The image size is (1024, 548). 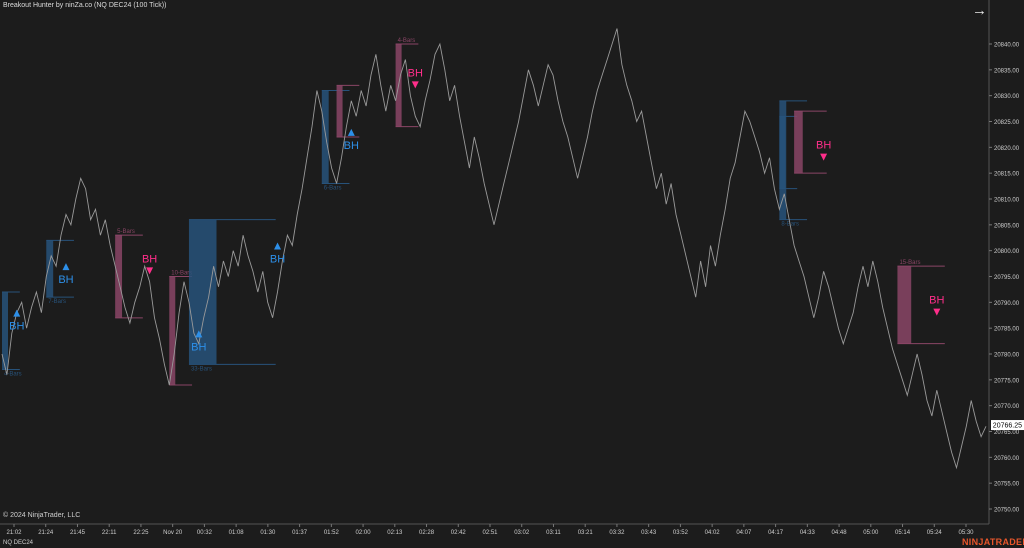 I want to click on price-tick-label: 20770.00, so click(x=1007, y=407).